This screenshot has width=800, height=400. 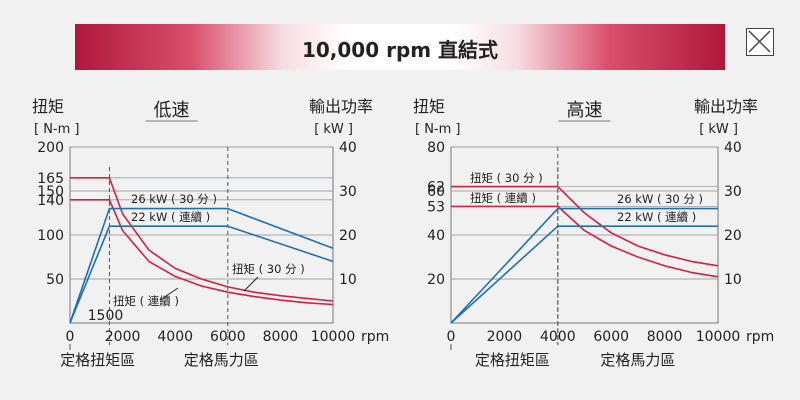 What do you see at coordinates (733, 236) in the screenshot?
I see `chart2-right-tick-label: 20` at bounding box center [733, 236].